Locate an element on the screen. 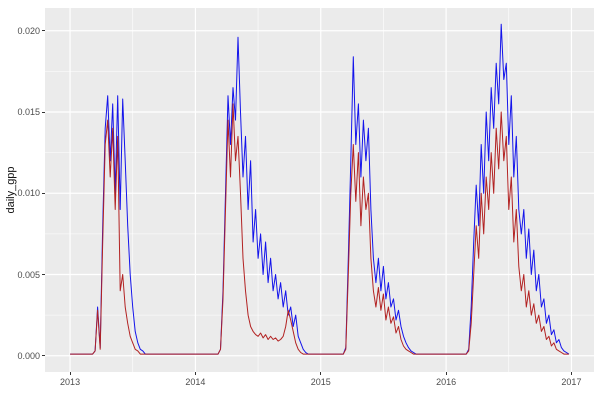 This screenshot has width=600, height=400. y-tick-label: 0.010 is located at coordinates (28, 193).